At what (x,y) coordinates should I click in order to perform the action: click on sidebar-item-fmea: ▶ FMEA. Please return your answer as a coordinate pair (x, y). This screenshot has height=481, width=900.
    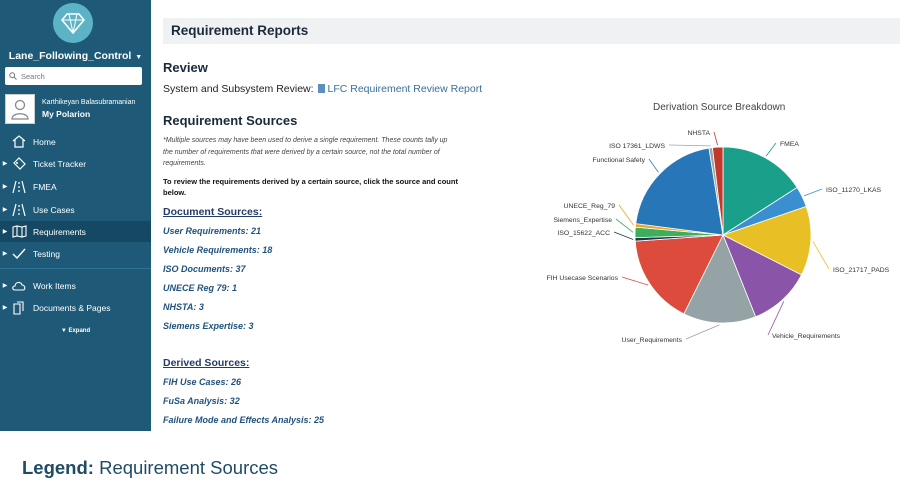
    Looking at the image, I should click on (75, 186).